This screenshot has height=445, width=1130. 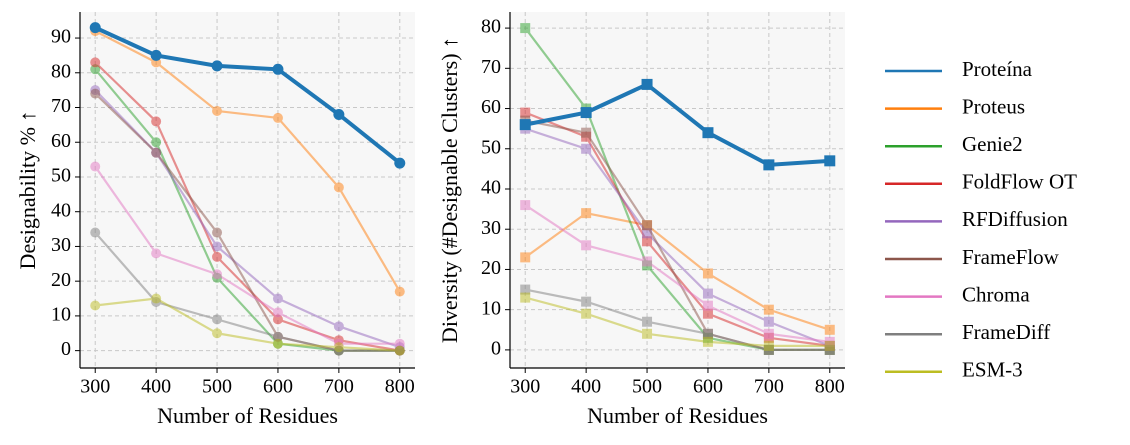 What do you see at coordinates (61, 71) in the screenshot?
I see `y-tick-label: 80` at bounding box center [61, 71].